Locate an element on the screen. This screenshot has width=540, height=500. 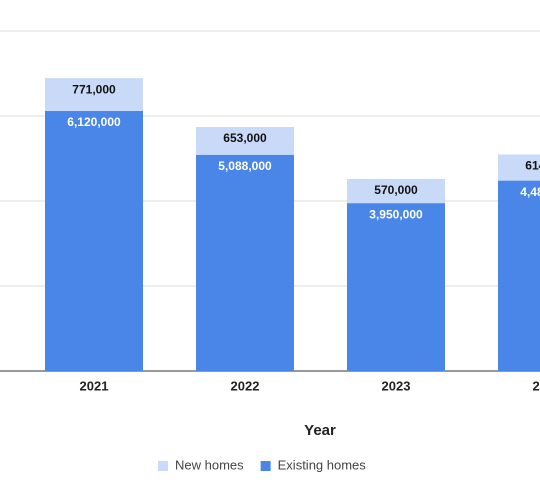
data-label: 5,088,000 is located at coordinates (245, 166).